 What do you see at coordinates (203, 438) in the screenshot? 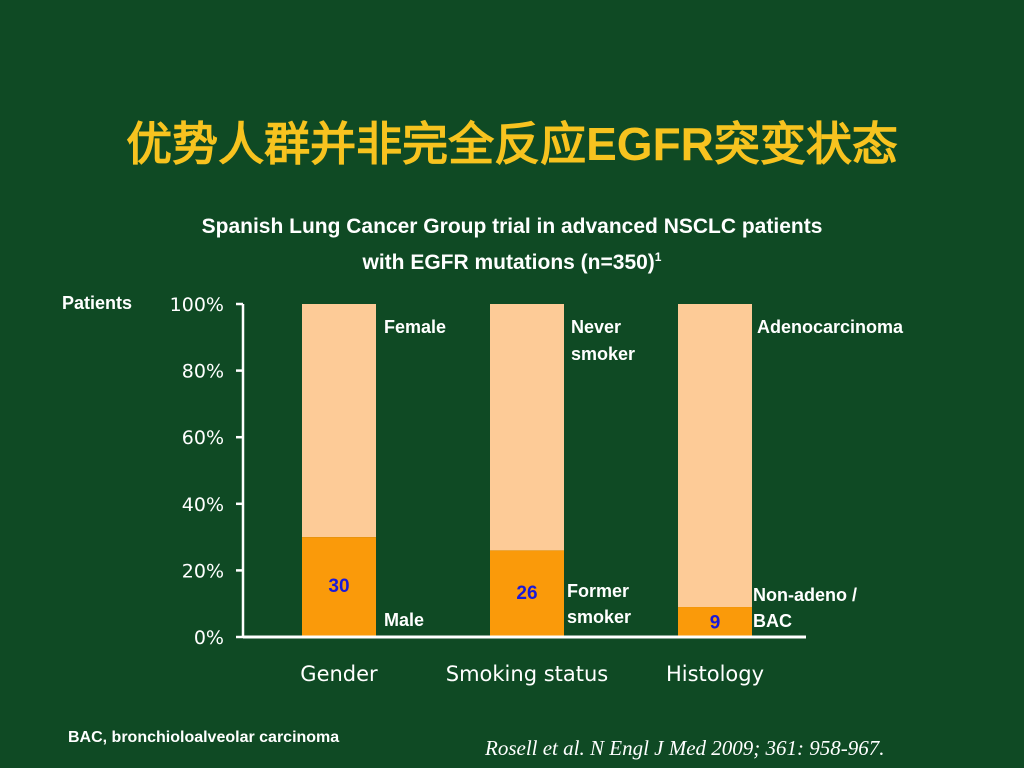
I see `y-tick-label: 60%` at bounding box center [203, 438].